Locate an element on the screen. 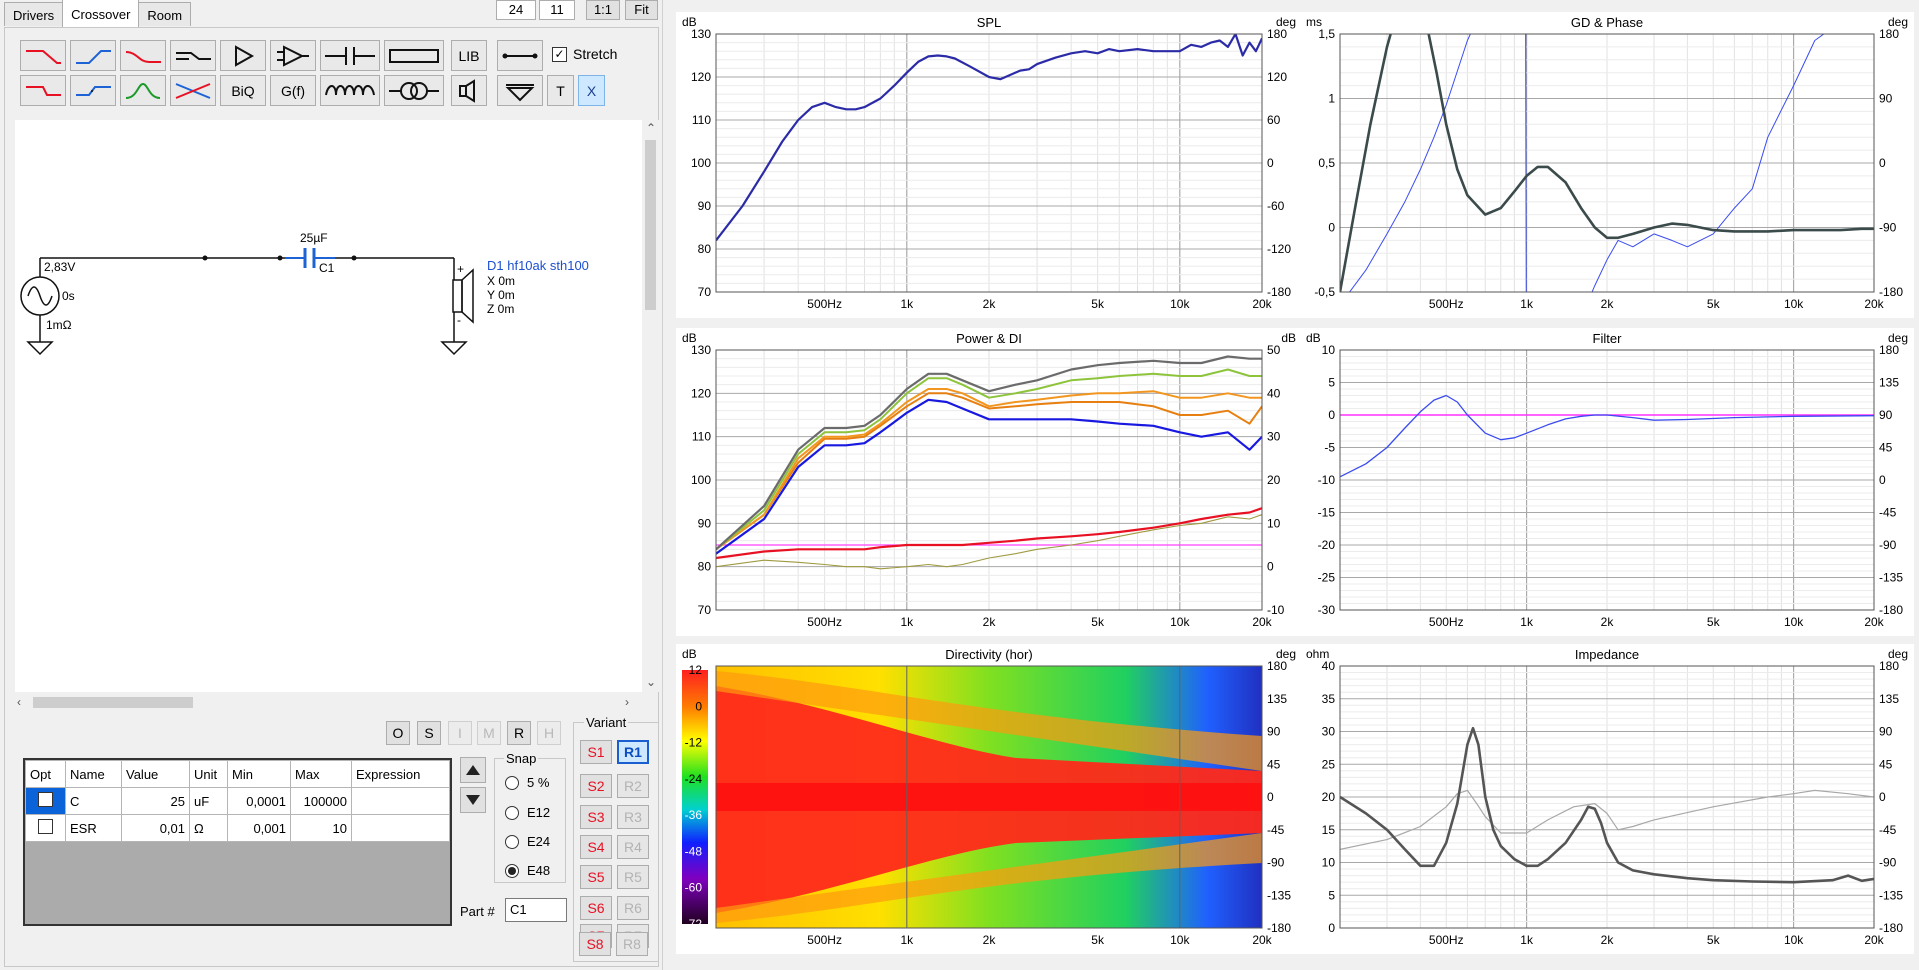 This screenshot has height=970, width=1919. variant-r4: R4 is located at coordinates (633, 847).